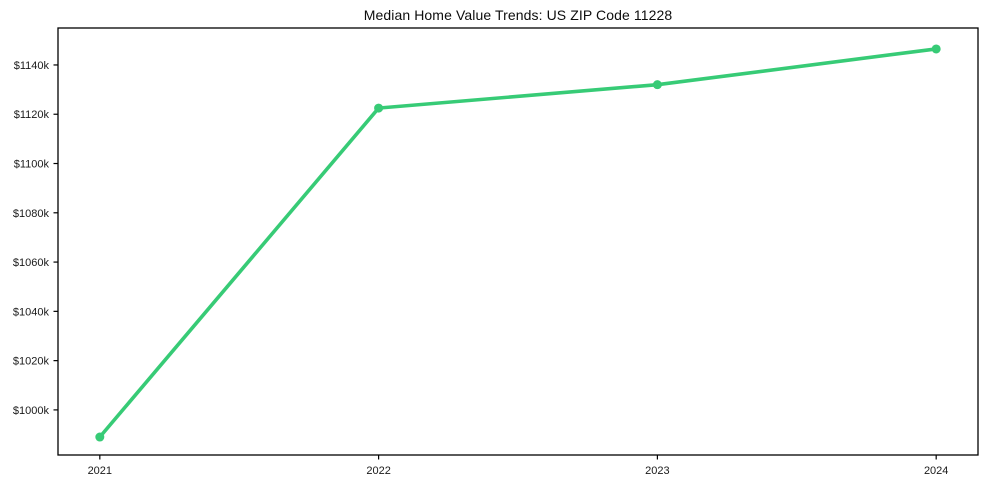 This screenshot has width=990, height=490. What do you see at coordinates (32, 115) in the screenshot?
I see `y-tick-label: $1120k` at bounding box center [32, 115].